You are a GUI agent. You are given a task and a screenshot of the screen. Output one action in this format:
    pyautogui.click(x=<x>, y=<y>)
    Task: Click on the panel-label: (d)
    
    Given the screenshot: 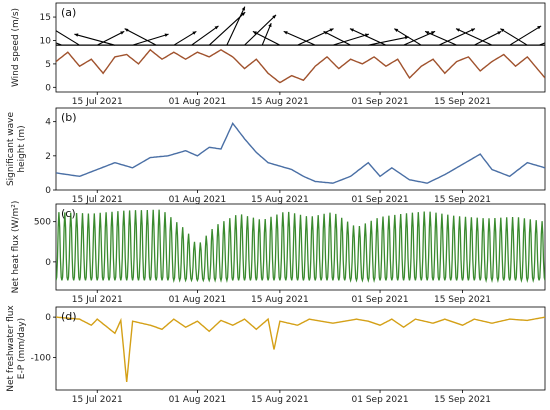 What is the action you would take?
    pyautogui.click(x=69, y=316)
    